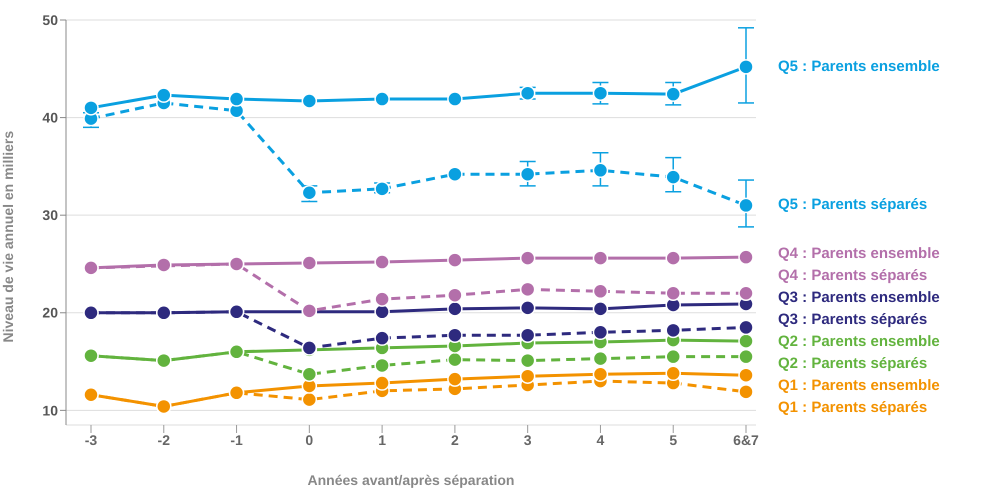 The height and width of the screenshot is (495, 986). I want to click on x-tick-label: 0, so click(309, 440).